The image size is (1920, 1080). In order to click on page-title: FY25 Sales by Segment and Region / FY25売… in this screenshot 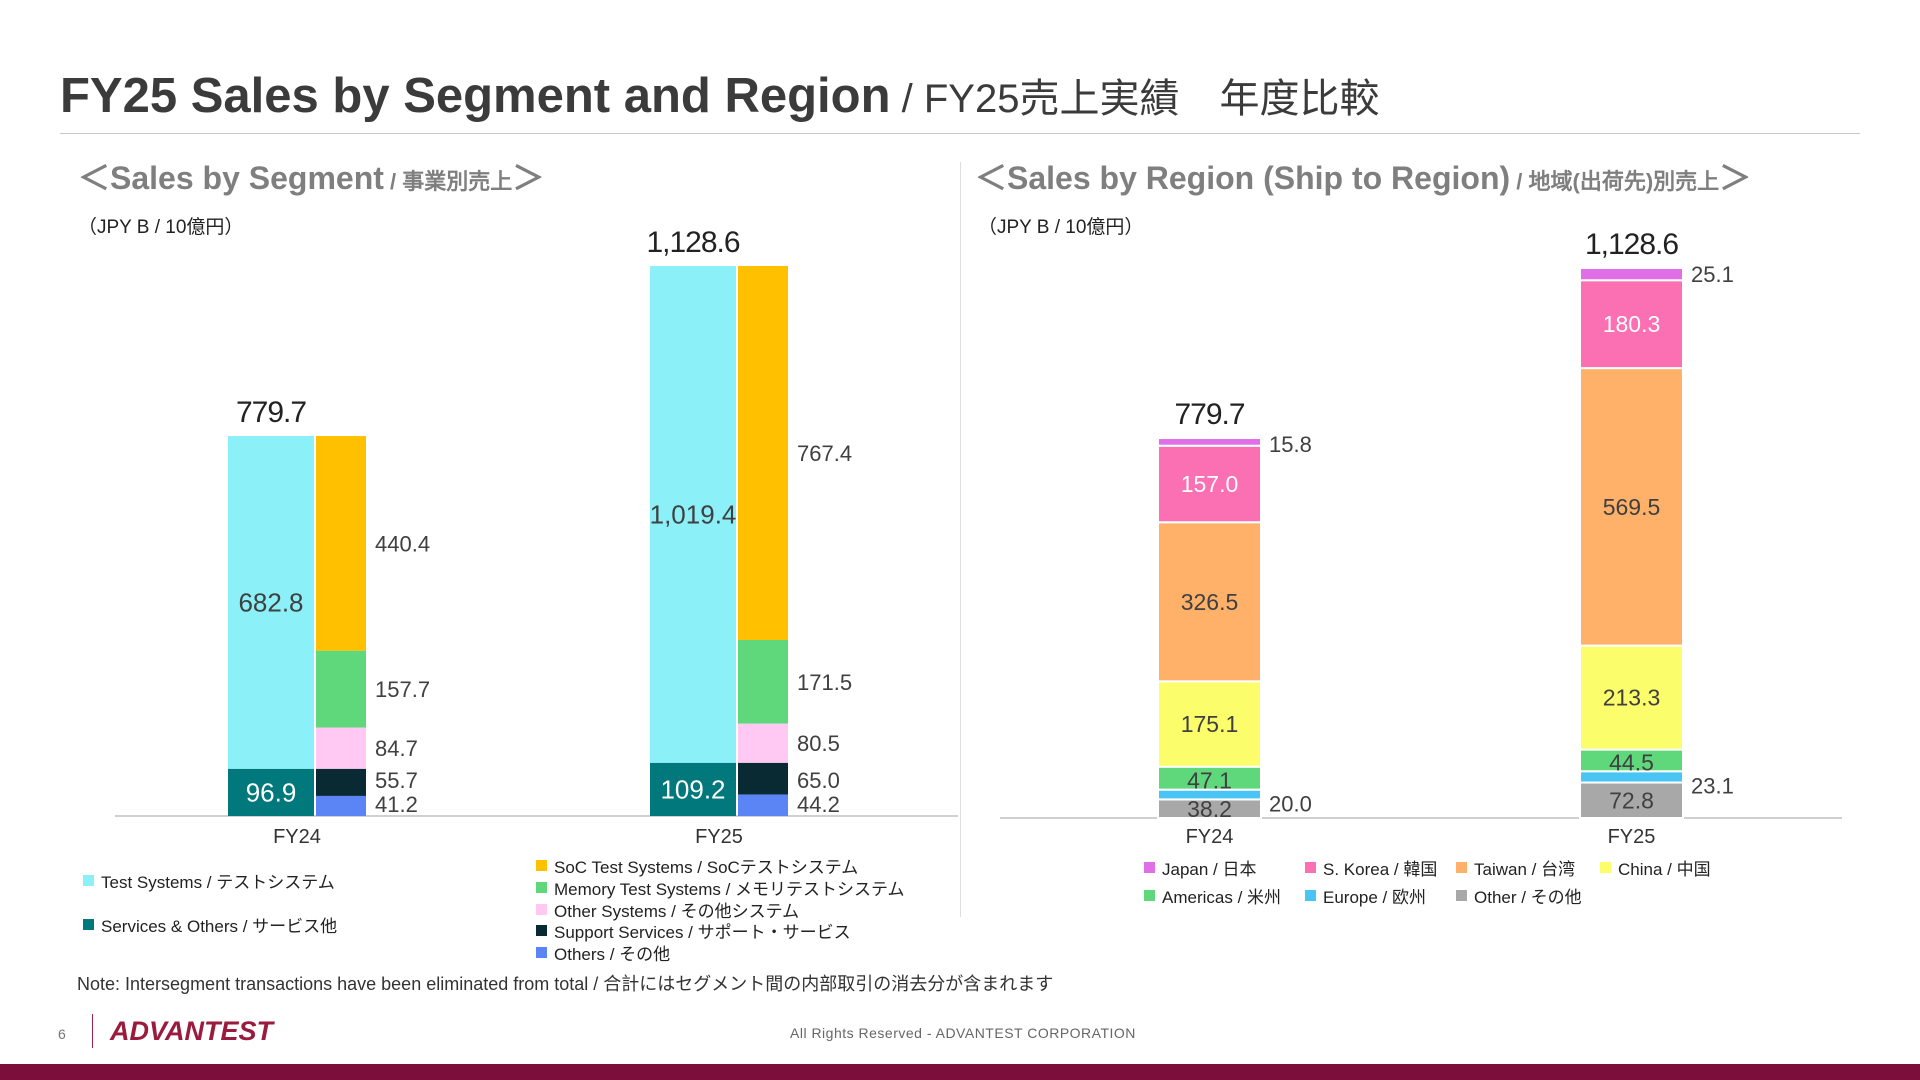, I will do `click(719, 95)`.